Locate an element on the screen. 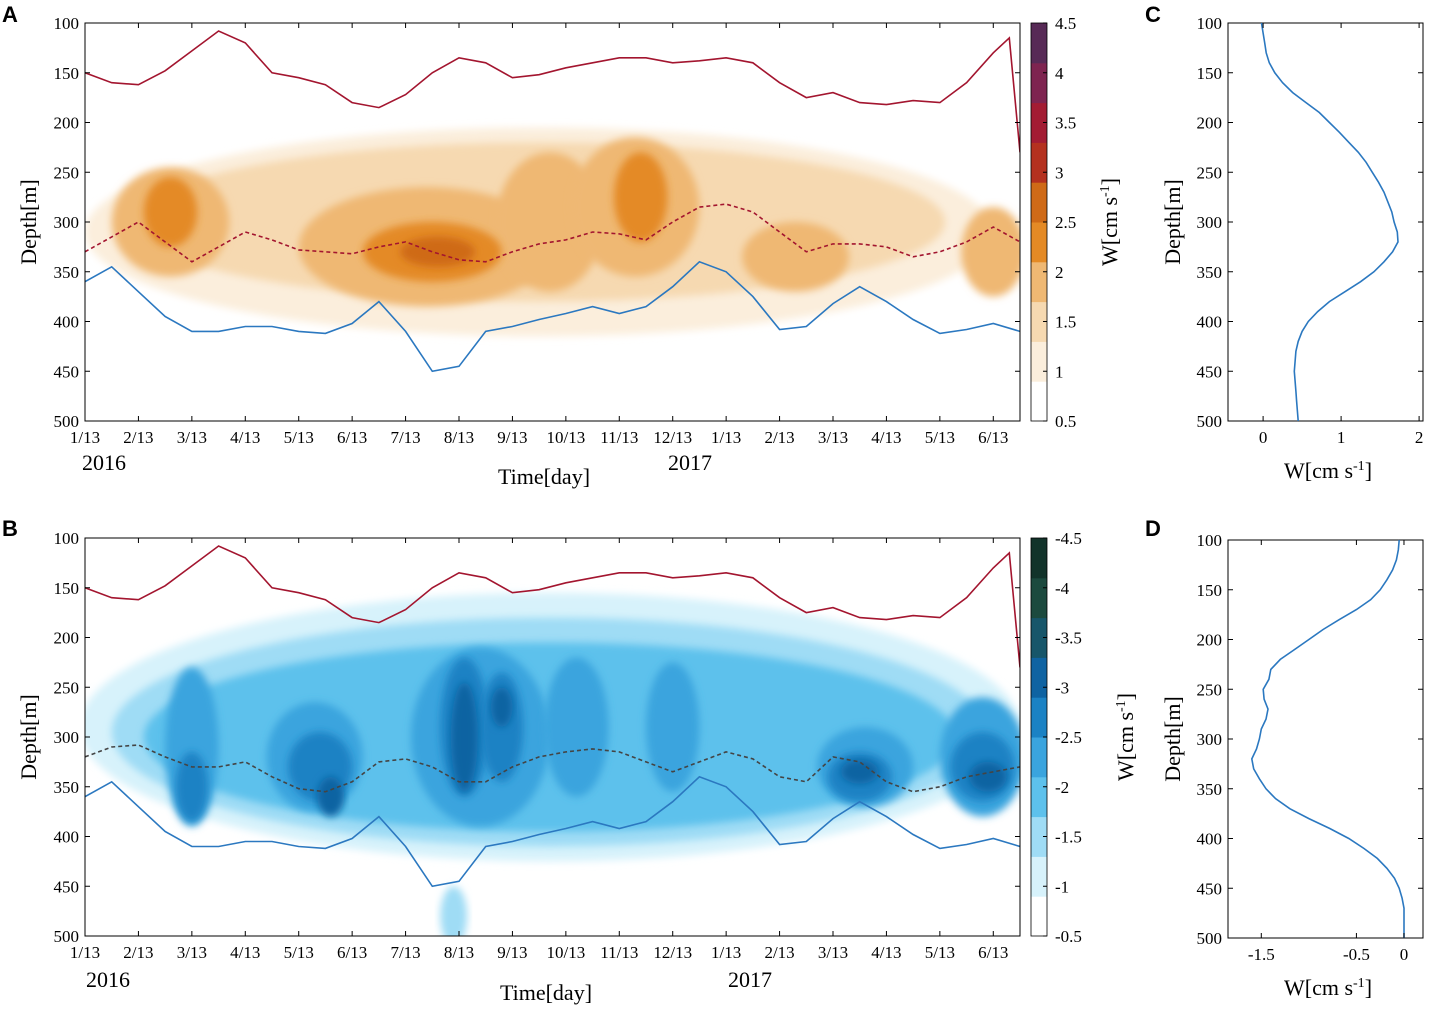 This screenshot has width=1429, height=1012. x-tick-label-0: 1/13 is located at coordinates (85, 437).